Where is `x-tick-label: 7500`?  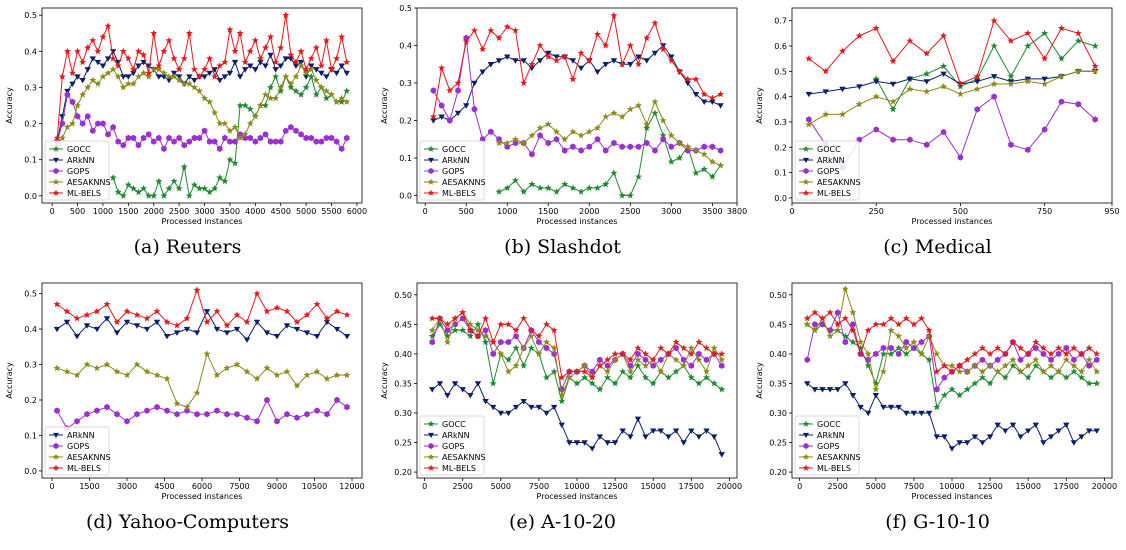
x-tick-label: 7500 is located at coordinates (239, 486).